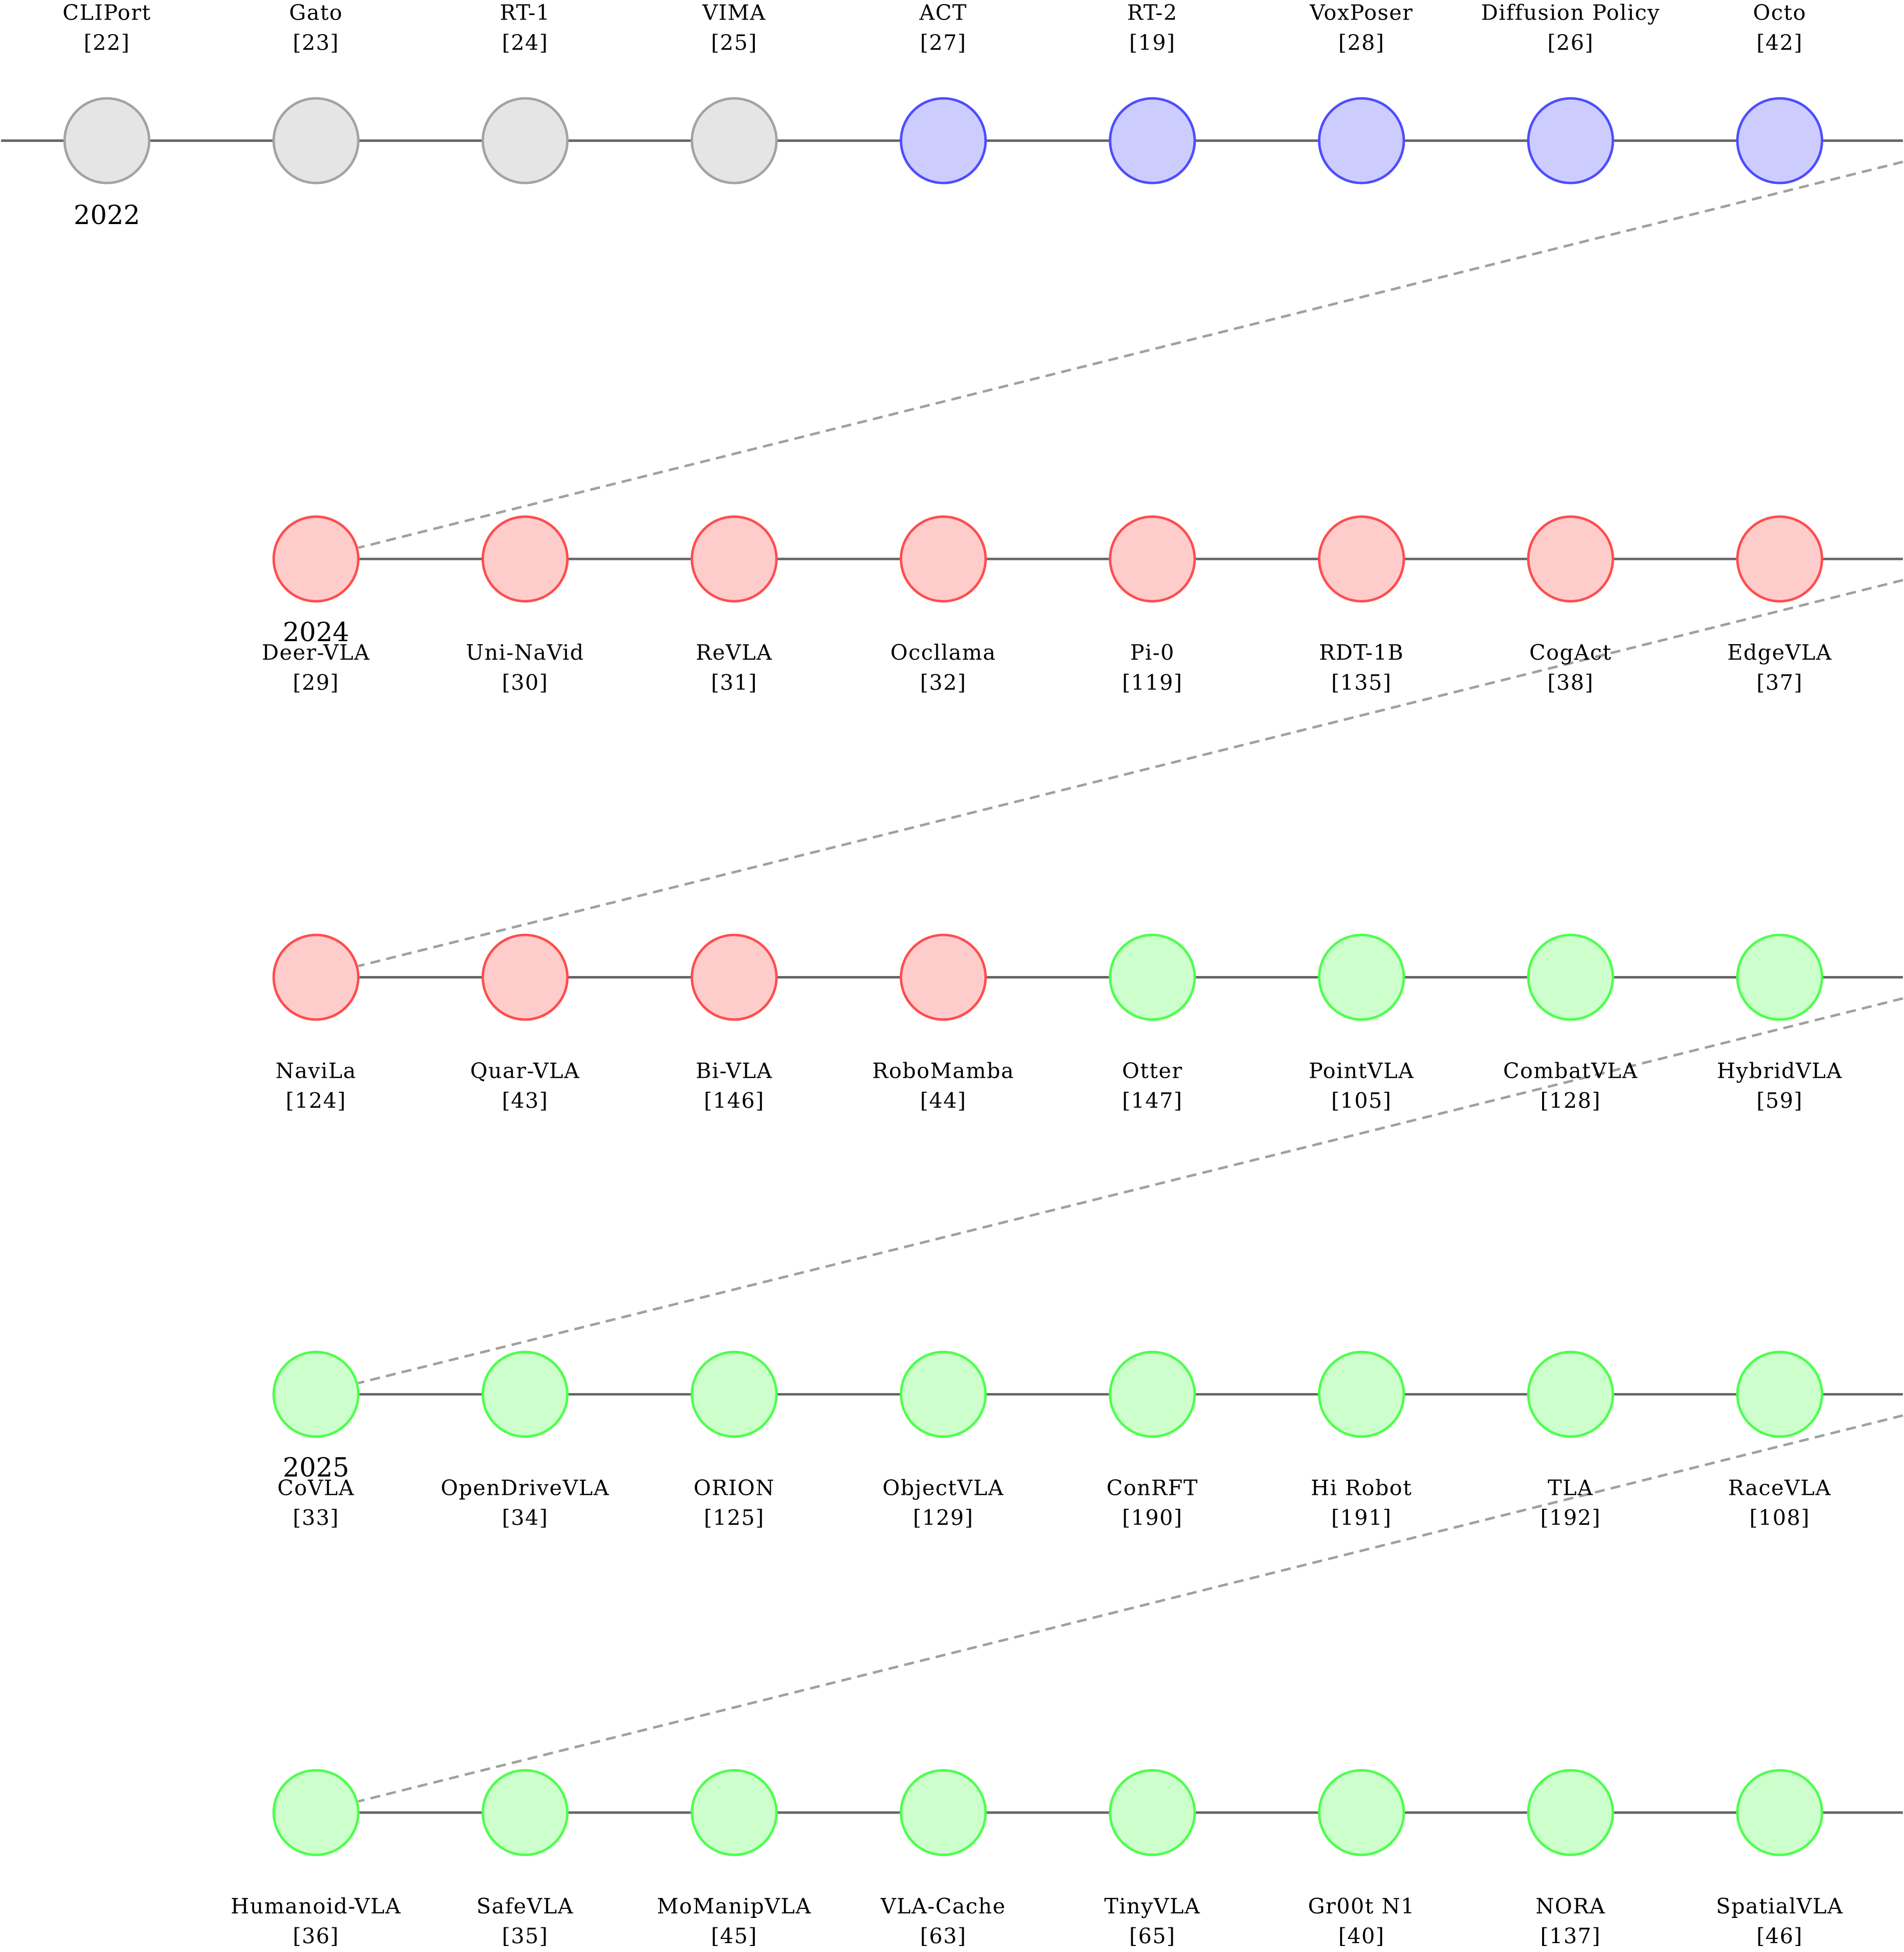 The width and height of the screenshot is (1904, 1952). I want to click on timeline-node: TinyVLA [65], so click(1152, 1858).